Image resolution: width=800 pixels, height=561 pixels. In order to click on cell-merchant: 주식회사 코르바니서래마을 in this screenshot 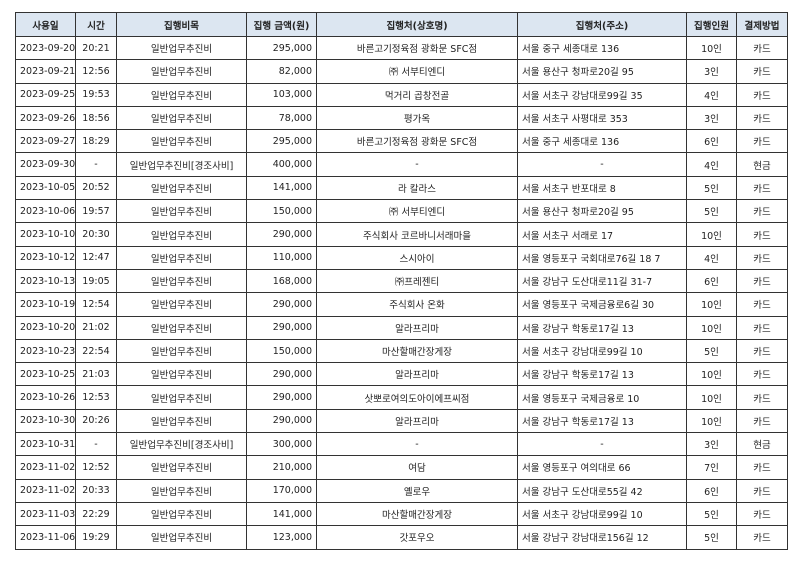, I will do `click(417, 234)`.